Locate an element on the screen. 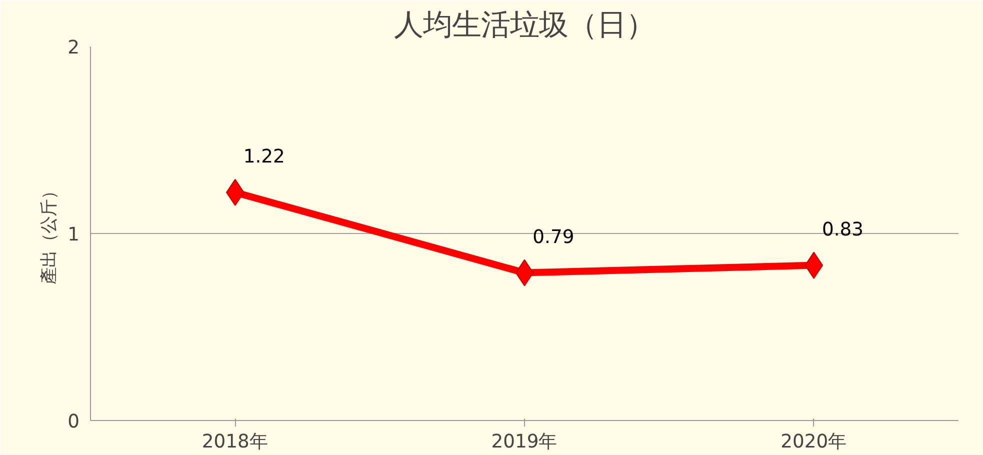 Image resolution: width=983 pixels, height=455 pixels. data-label: 0.83 is located at coordinates (843, 229).